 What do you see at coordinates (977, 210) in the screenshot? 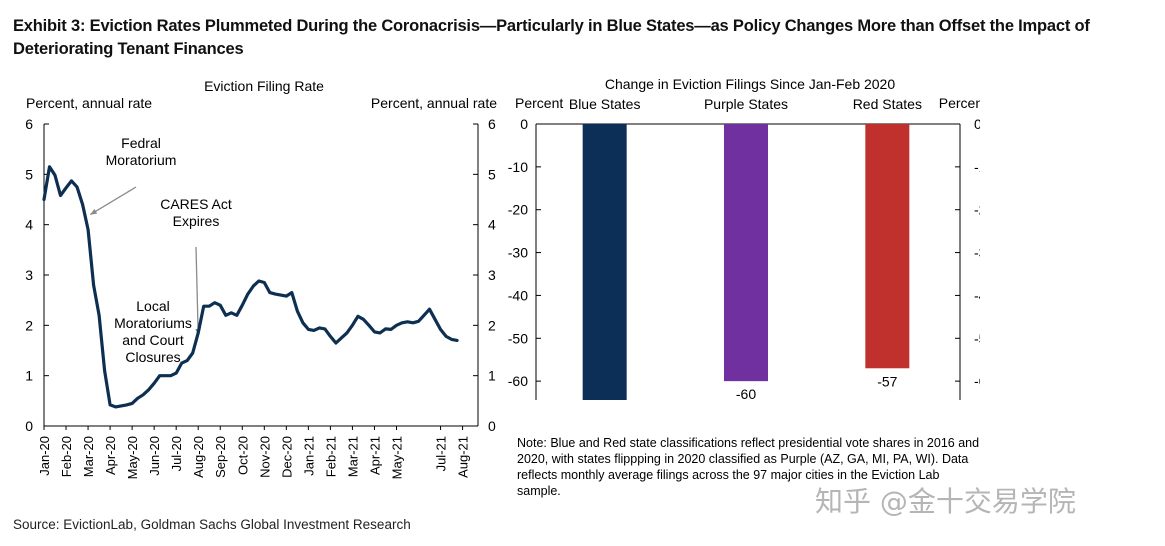
I see `bar-chart-right-tick-label: -20` at bounding box center [977, 210].